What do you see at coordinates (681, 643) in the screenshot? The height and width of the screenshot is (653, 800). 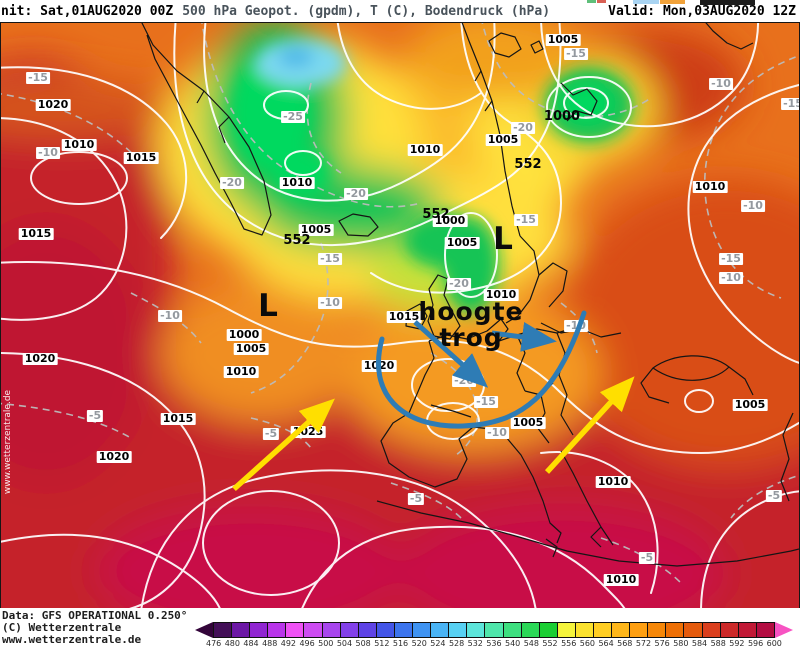 I see `scale-tick-label: 580` at bounding box center [681, 643].